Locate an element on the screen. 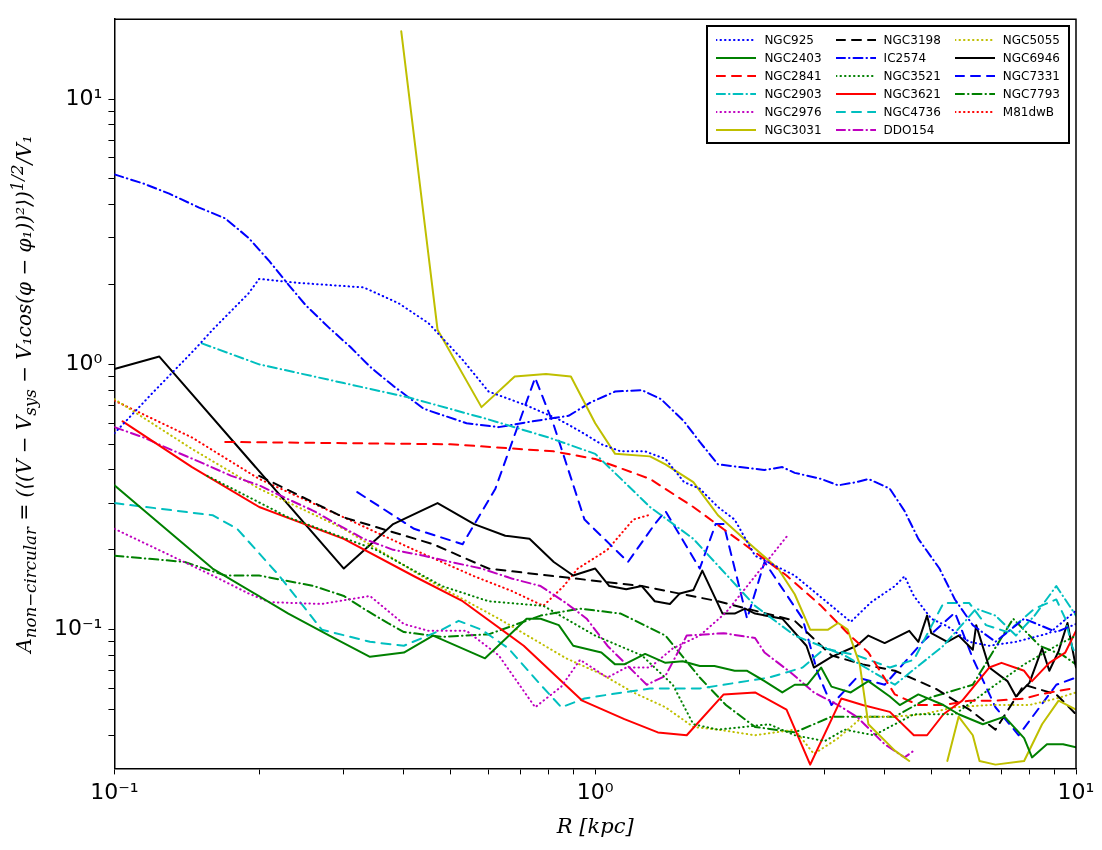 The height and width of the screenshot is (850, 1102). y-tick-label: 10¹ is located at coordinates (84, 97).